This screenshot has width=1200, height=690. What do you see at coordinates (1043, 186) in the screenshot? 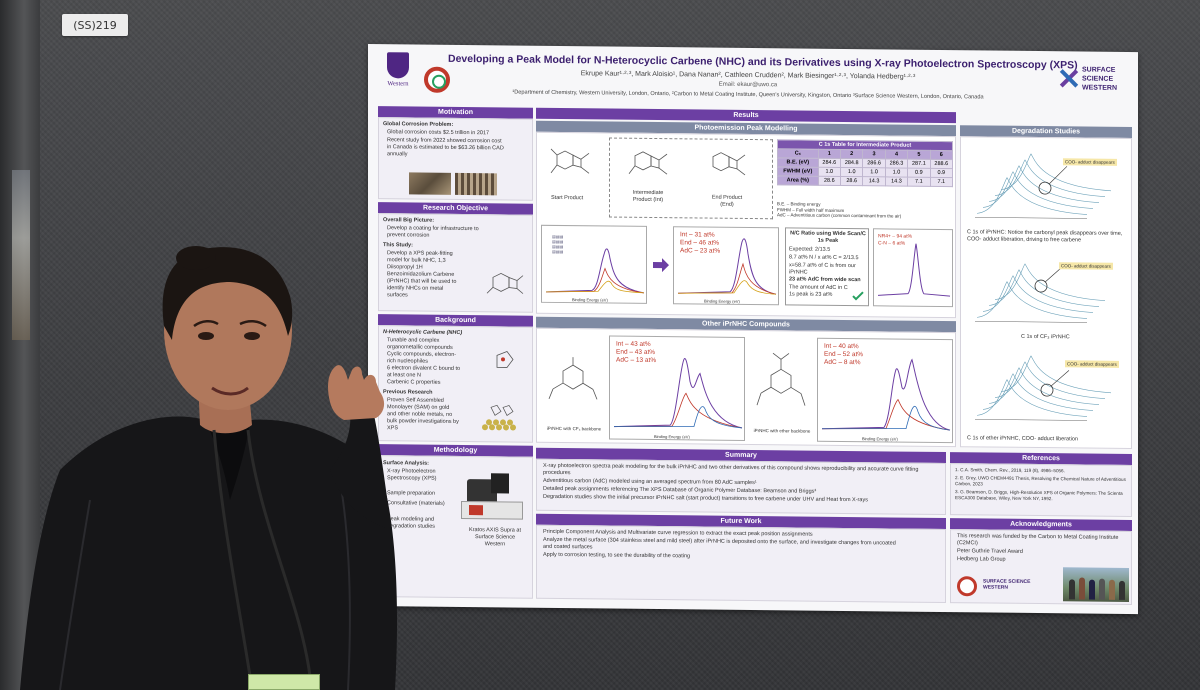
I see `waterfall-plot-ipr` at bounding box center [1043, 186].